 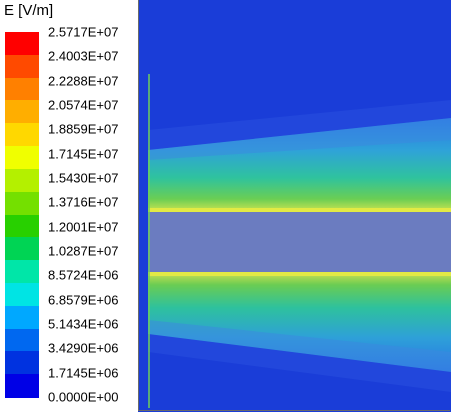 I want to click on electrode-edge-bottom, so click(x=299, y=274).